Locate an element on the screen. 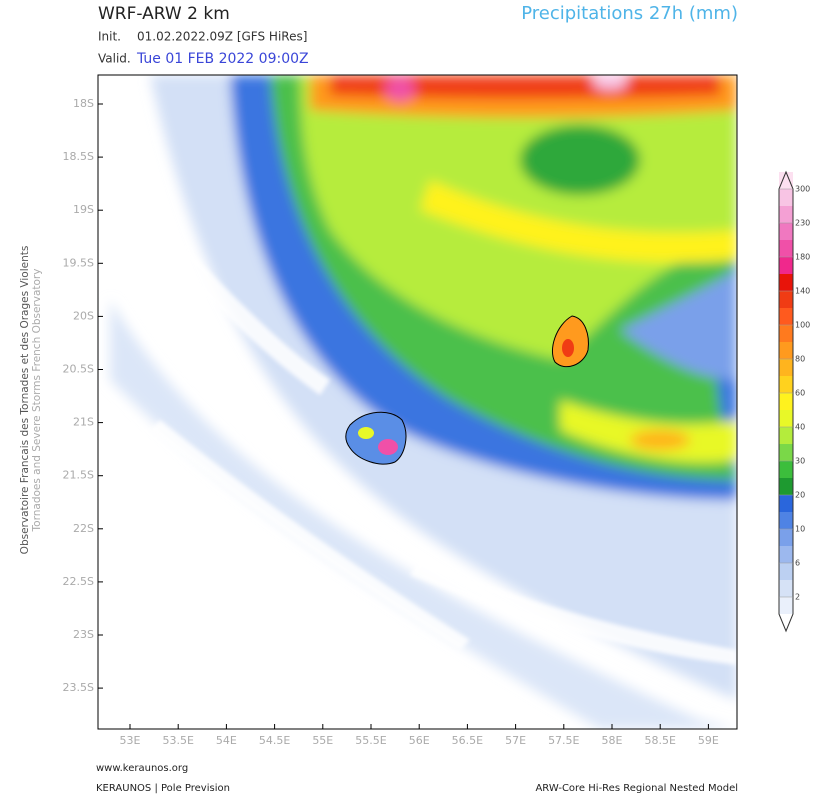  lon-label: 55E is located at coordinates (322, 740).